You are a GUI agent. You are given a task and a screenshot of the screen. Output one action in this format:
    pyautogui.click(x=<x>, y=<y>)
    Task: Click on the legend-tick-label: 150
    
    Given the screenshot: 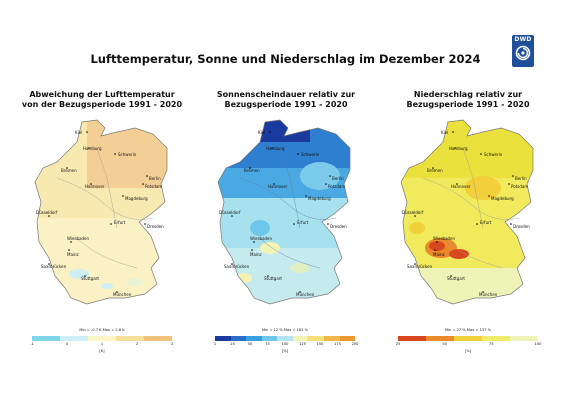 What is the action you would take?
    pyautogui.click(x=320, y=344)
    